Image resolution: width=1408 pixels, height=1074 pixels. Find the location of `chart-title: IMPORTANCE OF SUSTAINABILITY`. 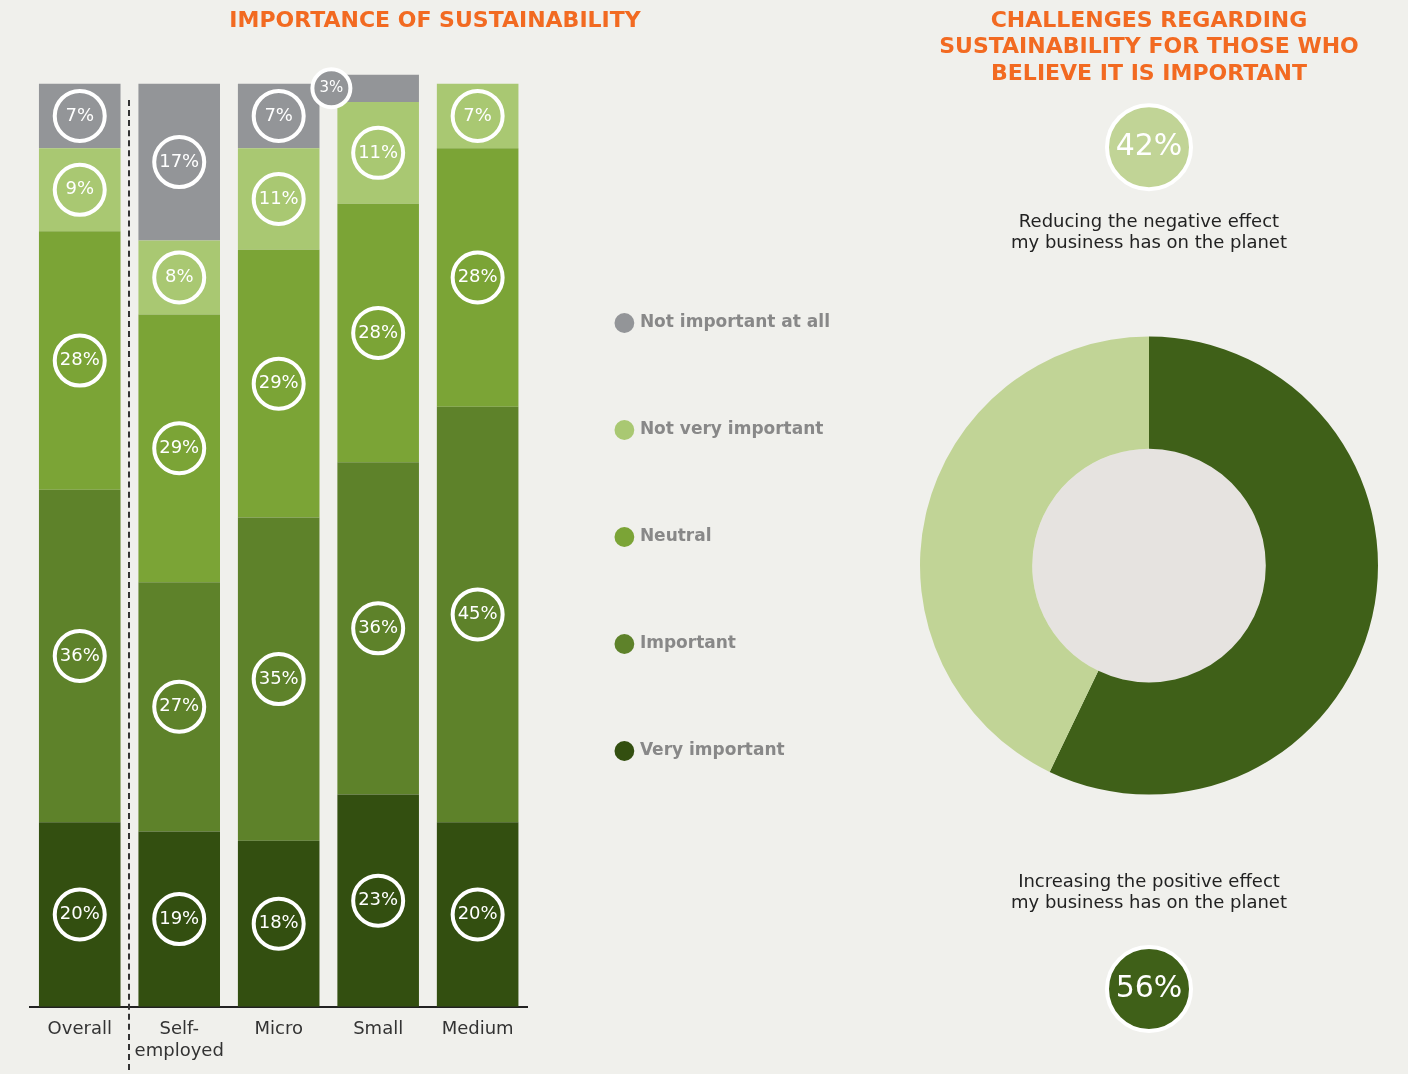

chart-title: IMPORTANCE OF SUSTAINABILITY is located at coordinates (435, 19).